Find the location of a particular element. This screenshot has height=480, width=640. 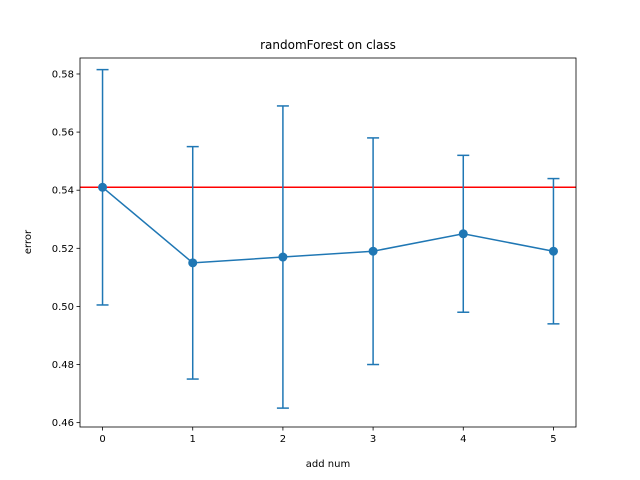

y-tick-label: 0.56 is located at coordinates (63, 133).